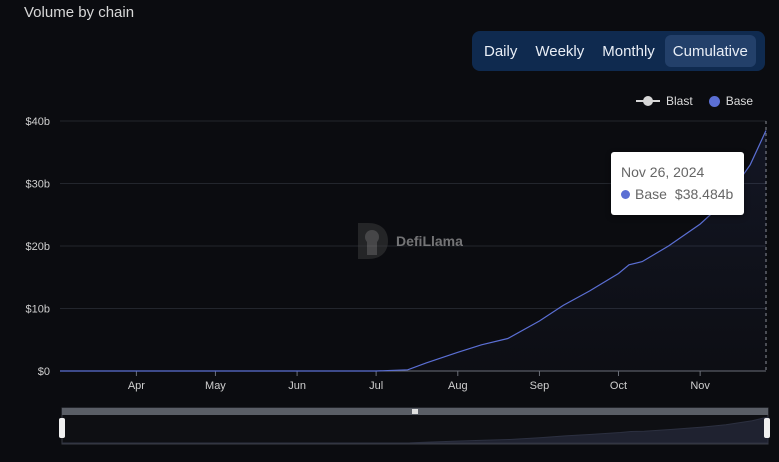  What do you see at coordinates (618, 386) in the screenshot?
I see `x-tick-label: Oct` at bounding box center [618, 386].